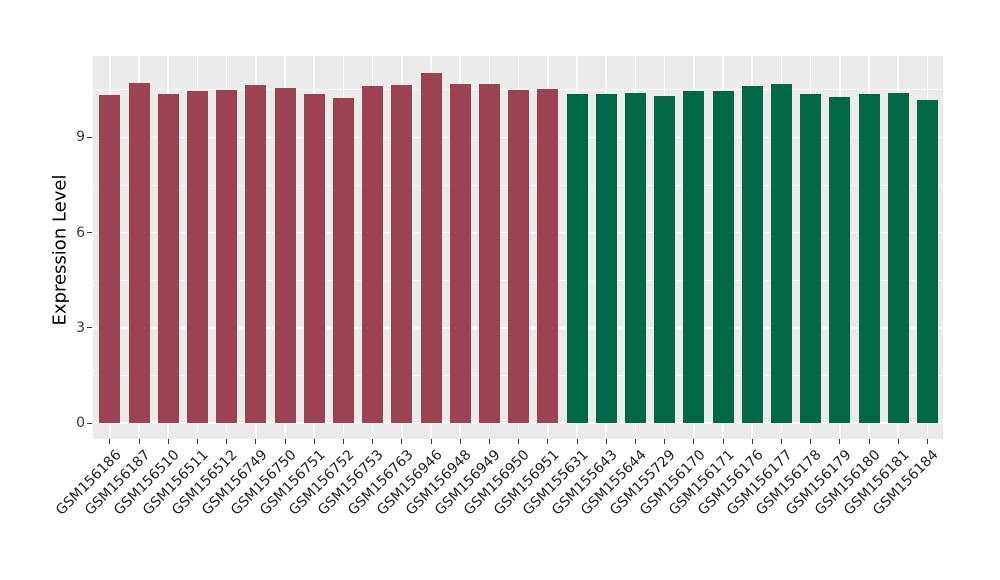 The width and height of the screenshot is (1000, 580). What do you see at coordinates (635, 258) in the screenshot?
I see `bar-GSM155644` at bounding box center [635, 258].